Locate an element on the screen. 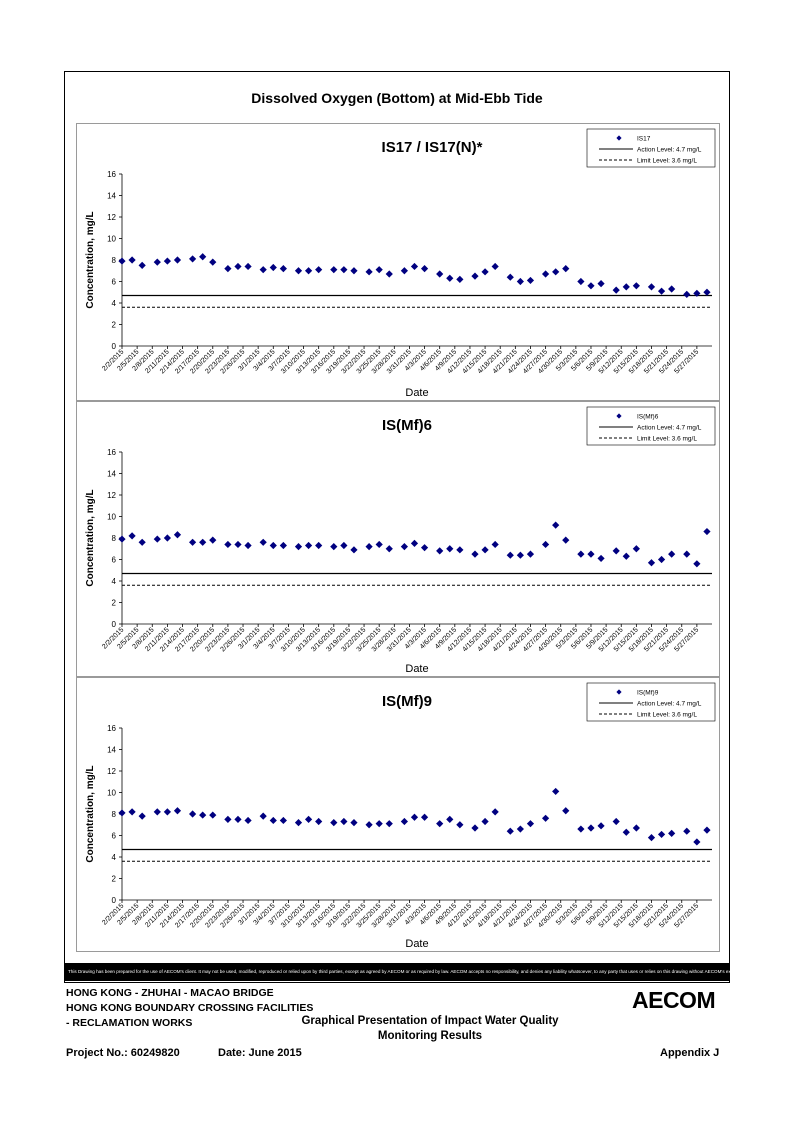 This screenshot has width=794, height=1122. y-tick-label: 10 is located at coordinates (111, 517).